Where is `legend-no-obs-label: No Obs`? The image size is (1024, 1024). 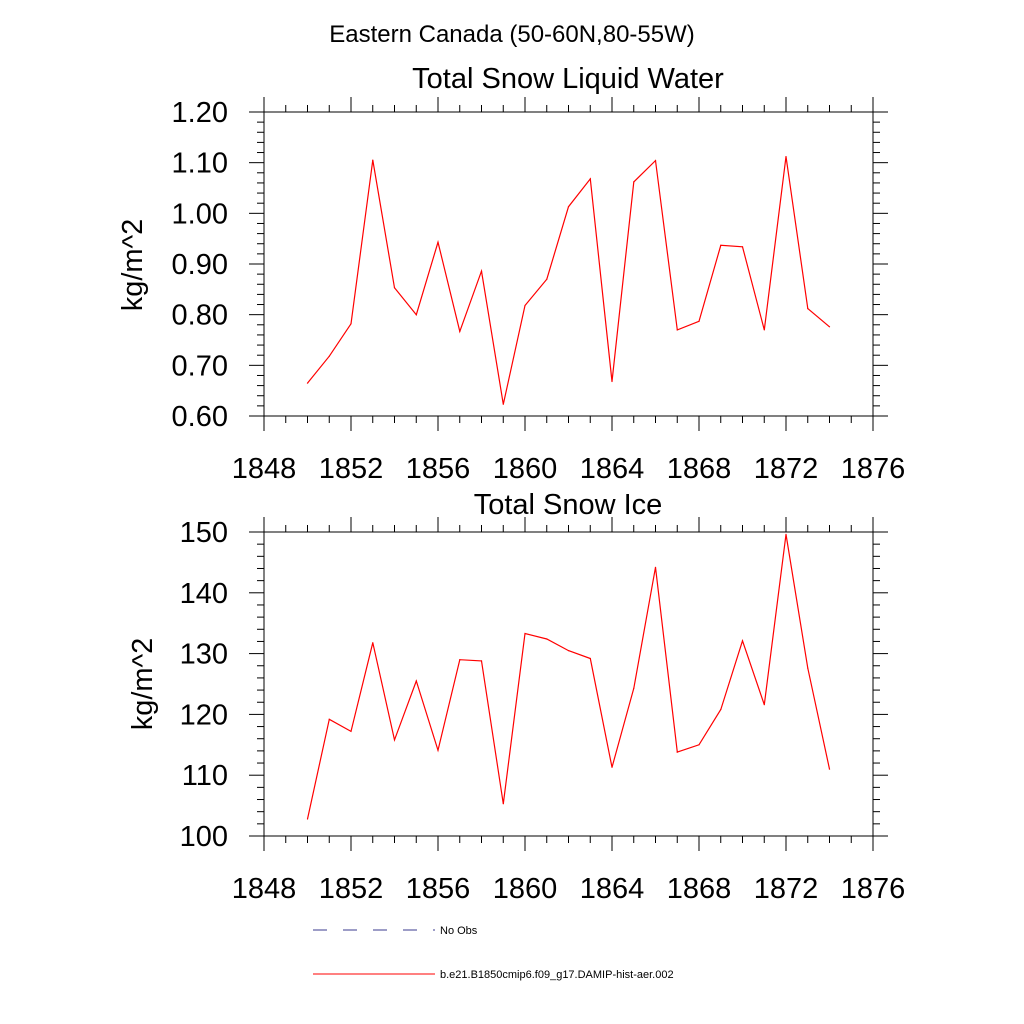
legend-no-obs-label: No Obs is located at coordinates (459, 931).